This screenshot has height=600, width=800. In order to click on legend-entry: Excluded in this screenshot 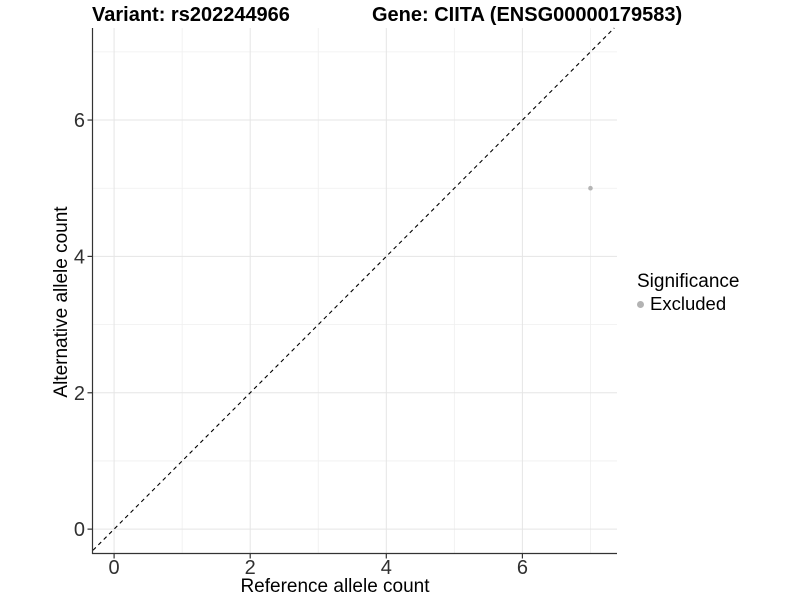, I will do `click(688, 304)`.